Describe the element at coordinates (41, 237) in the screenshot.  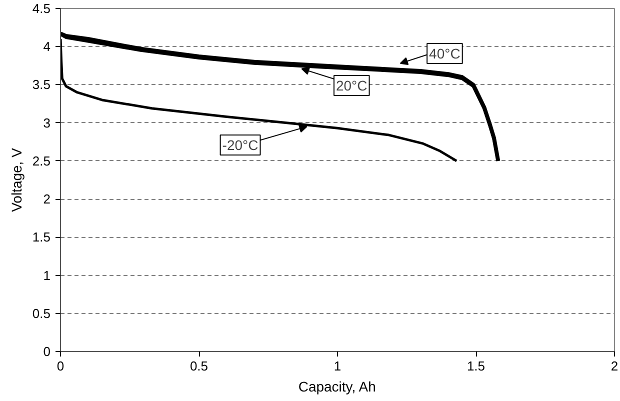
I see `y-tick-label: 1.5` at that location.